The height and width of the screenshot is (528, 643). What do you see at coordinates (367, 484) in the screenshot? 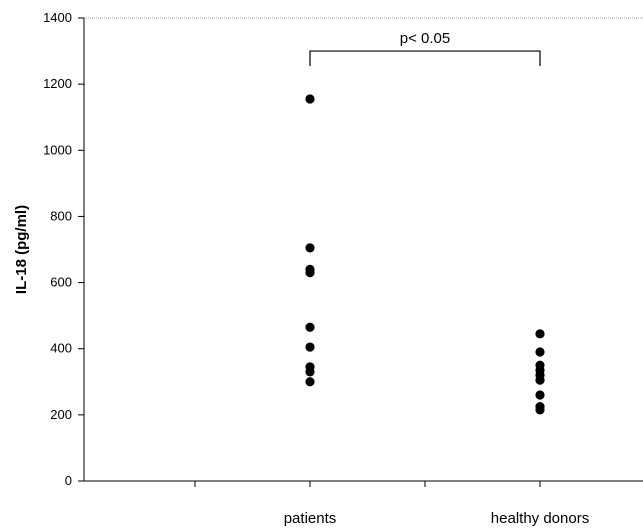
I see `x-ticks` at bounding box center [367, 484].